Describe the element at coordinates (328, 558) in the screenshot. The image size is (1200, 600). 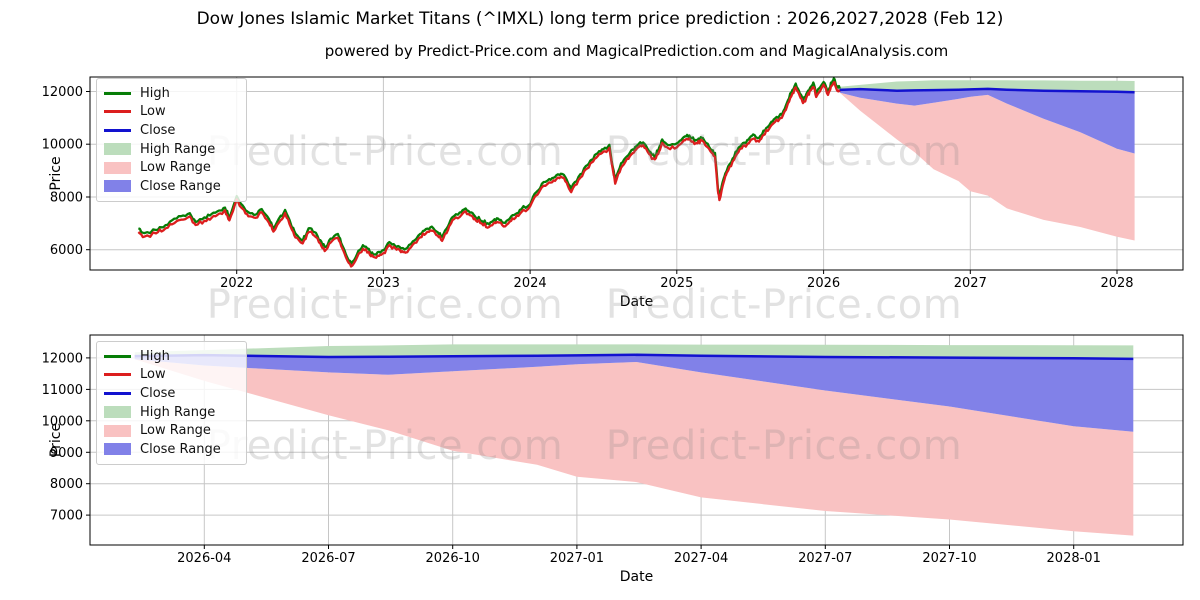
I see `svg-text: 2026-07` at that location.